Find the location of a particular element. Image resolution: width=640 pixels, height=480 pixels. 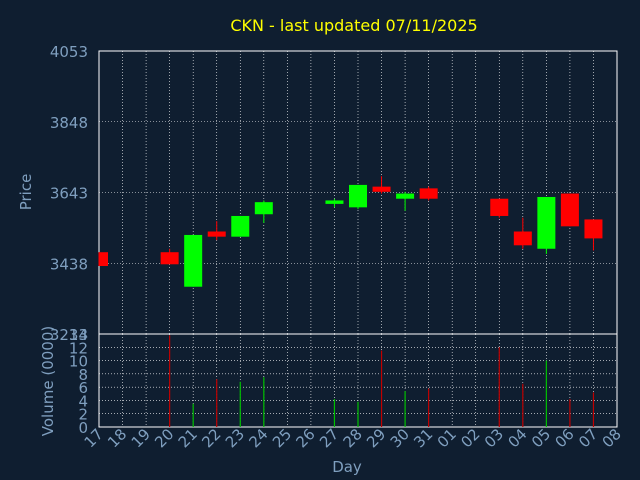

day-tick-label: 25 is located at coordinates (282, 438).